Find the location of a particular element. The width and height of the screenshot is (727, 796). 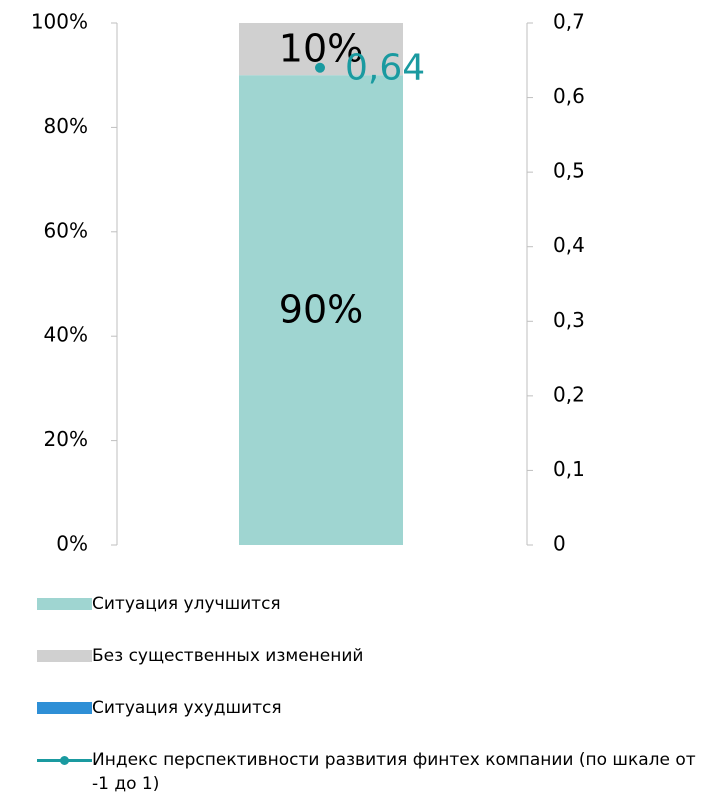

legend-label: Ситуация ухудшится is located at coordinates (187, 708).